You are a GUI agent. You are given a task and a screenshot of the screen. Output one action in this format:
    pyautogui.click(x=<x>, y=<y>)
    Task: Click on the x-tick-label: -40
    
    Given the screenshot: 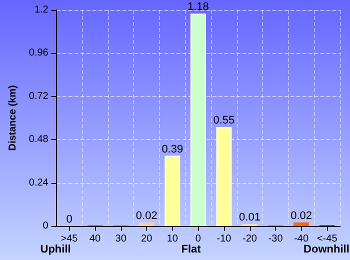 What is the action you would take?
    pyautogui.click(x=301, y=239)
    